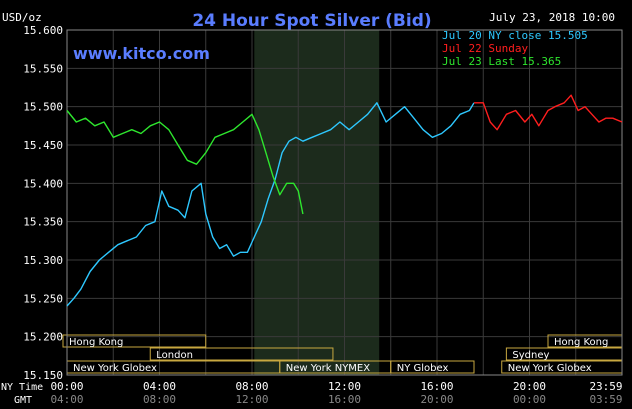 The height and width of the screenshot is (409, 632). I want to click on x-tick-label-ny: 00:00, so click(66, 386).